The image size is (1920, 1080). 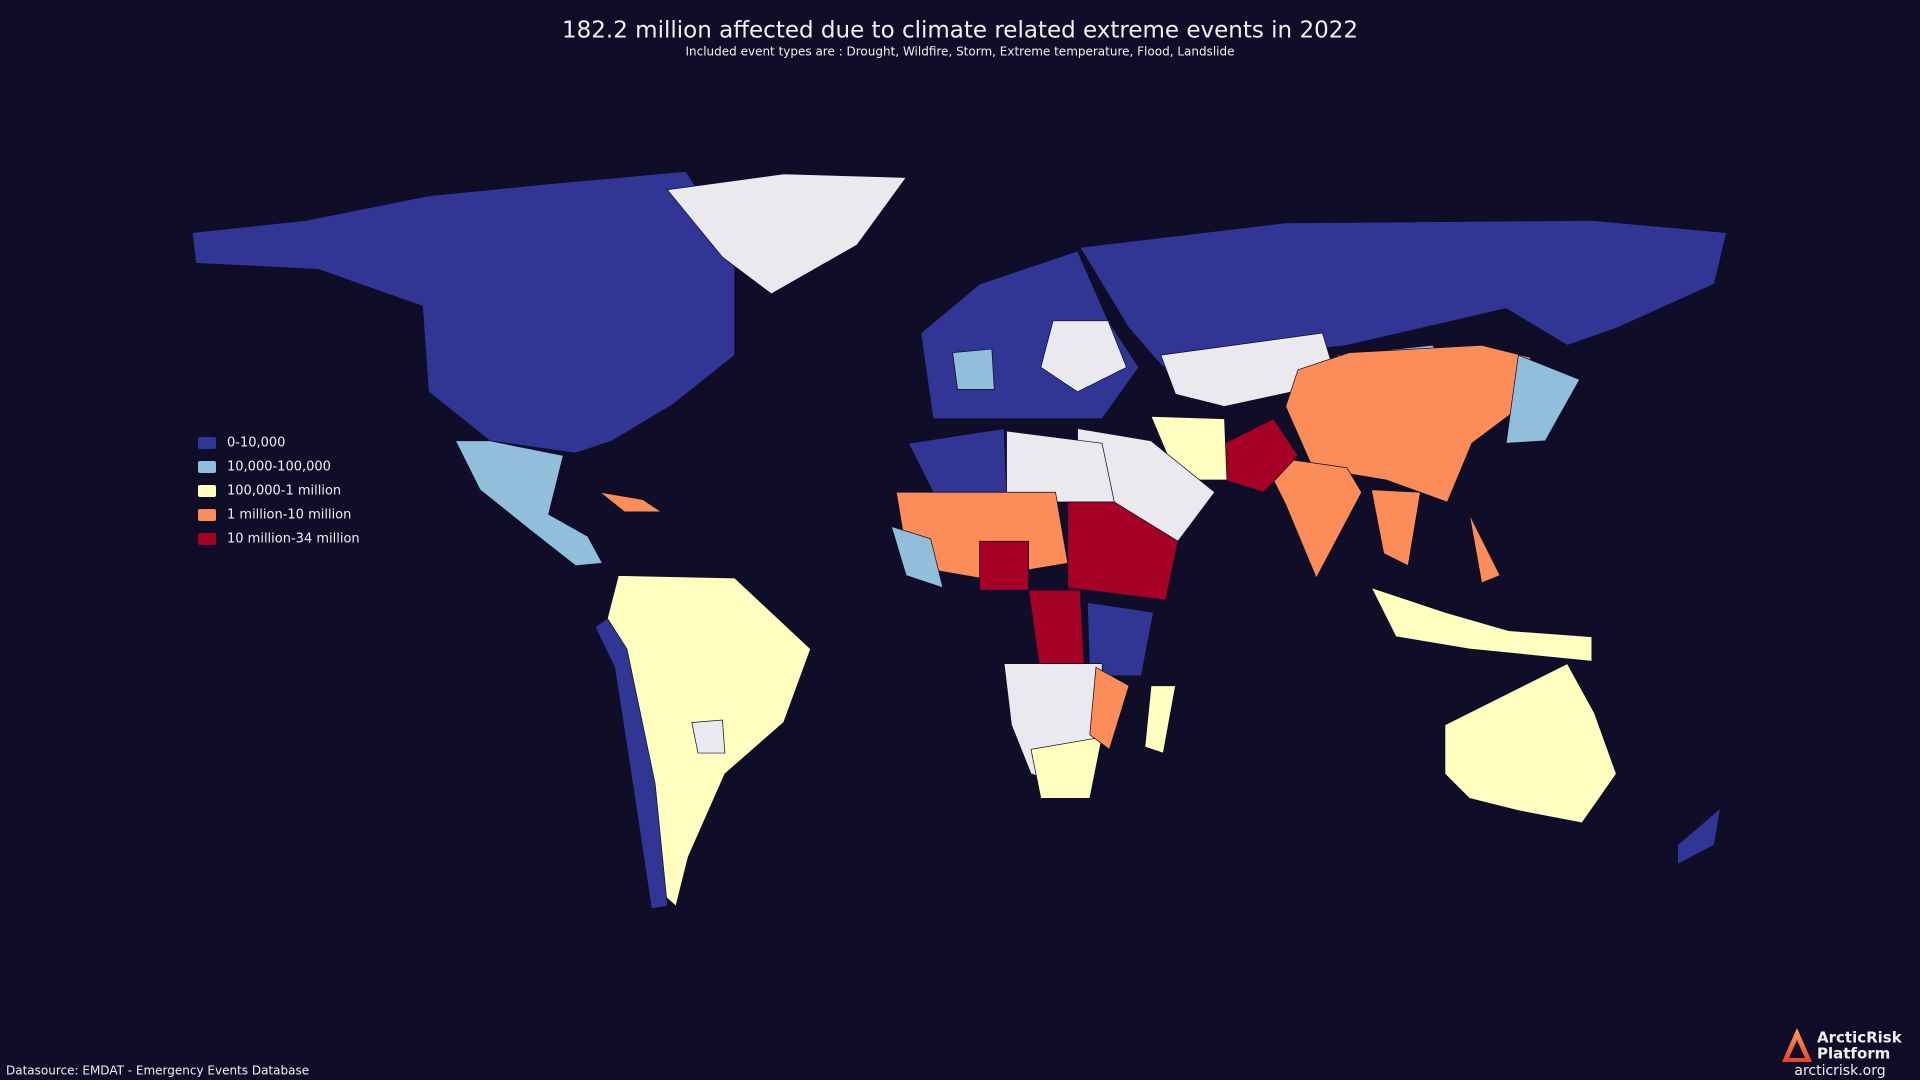 I want to click on legend-label: 10 million-34 million, so click(x=293, y=539).